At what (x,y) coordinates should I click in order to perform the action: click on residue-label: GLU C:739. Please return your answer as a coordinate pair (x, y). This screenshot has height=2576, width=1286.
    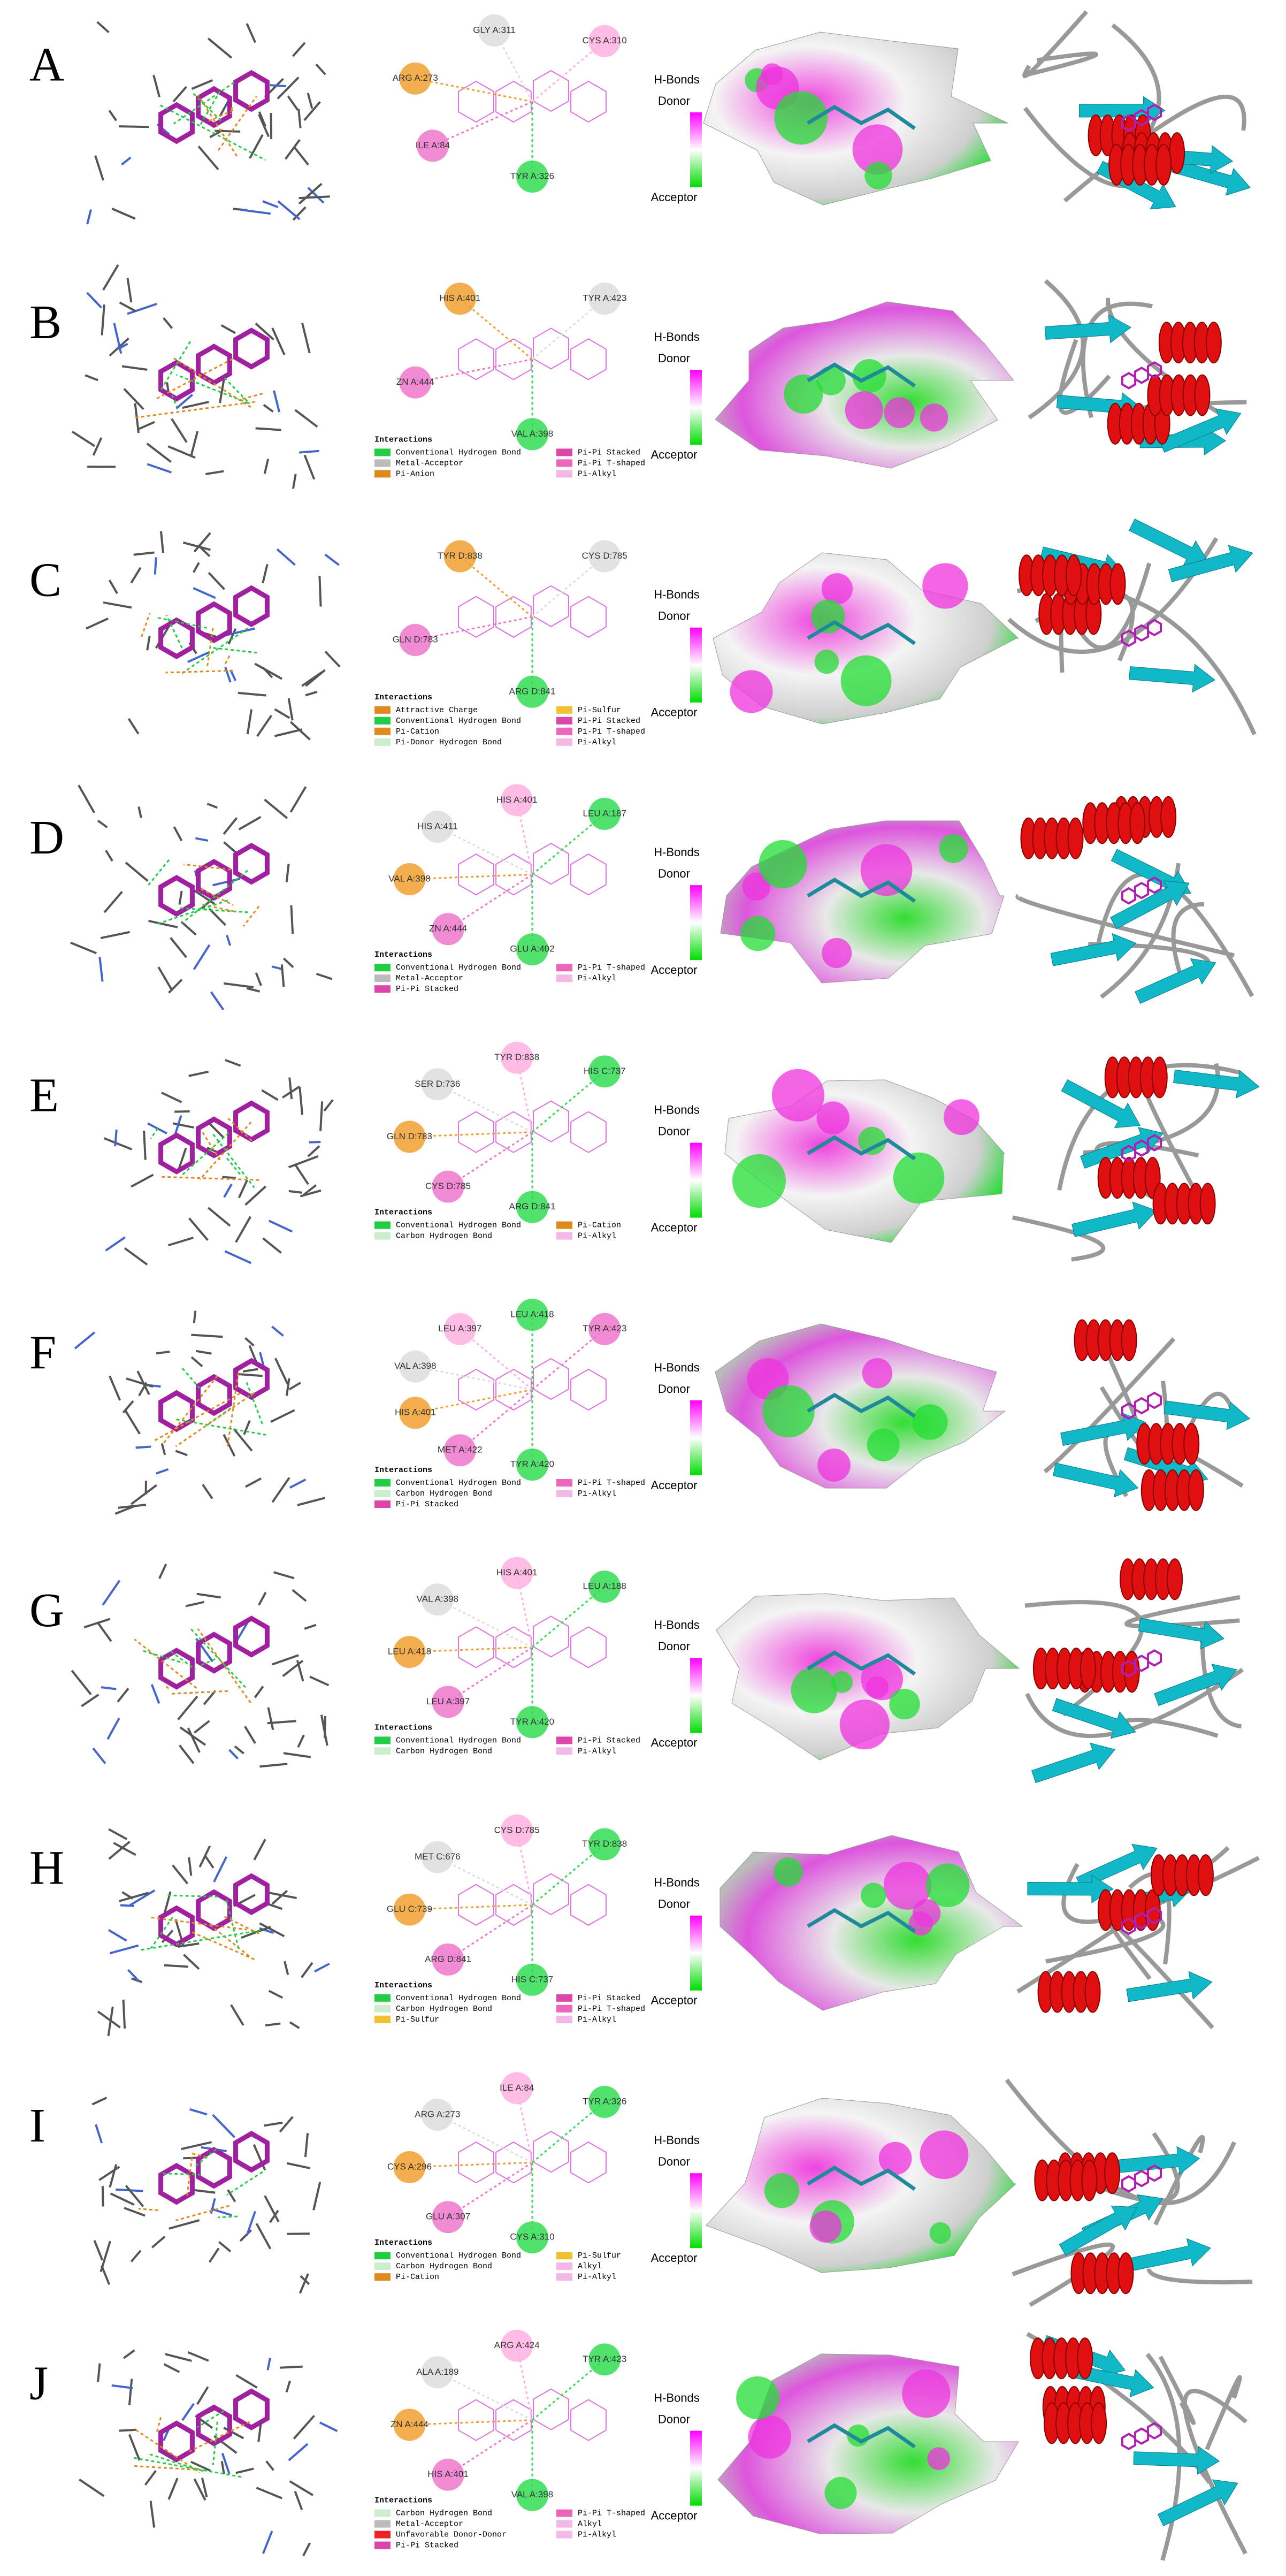
    Looking at the image, I should click on (409, 1909).